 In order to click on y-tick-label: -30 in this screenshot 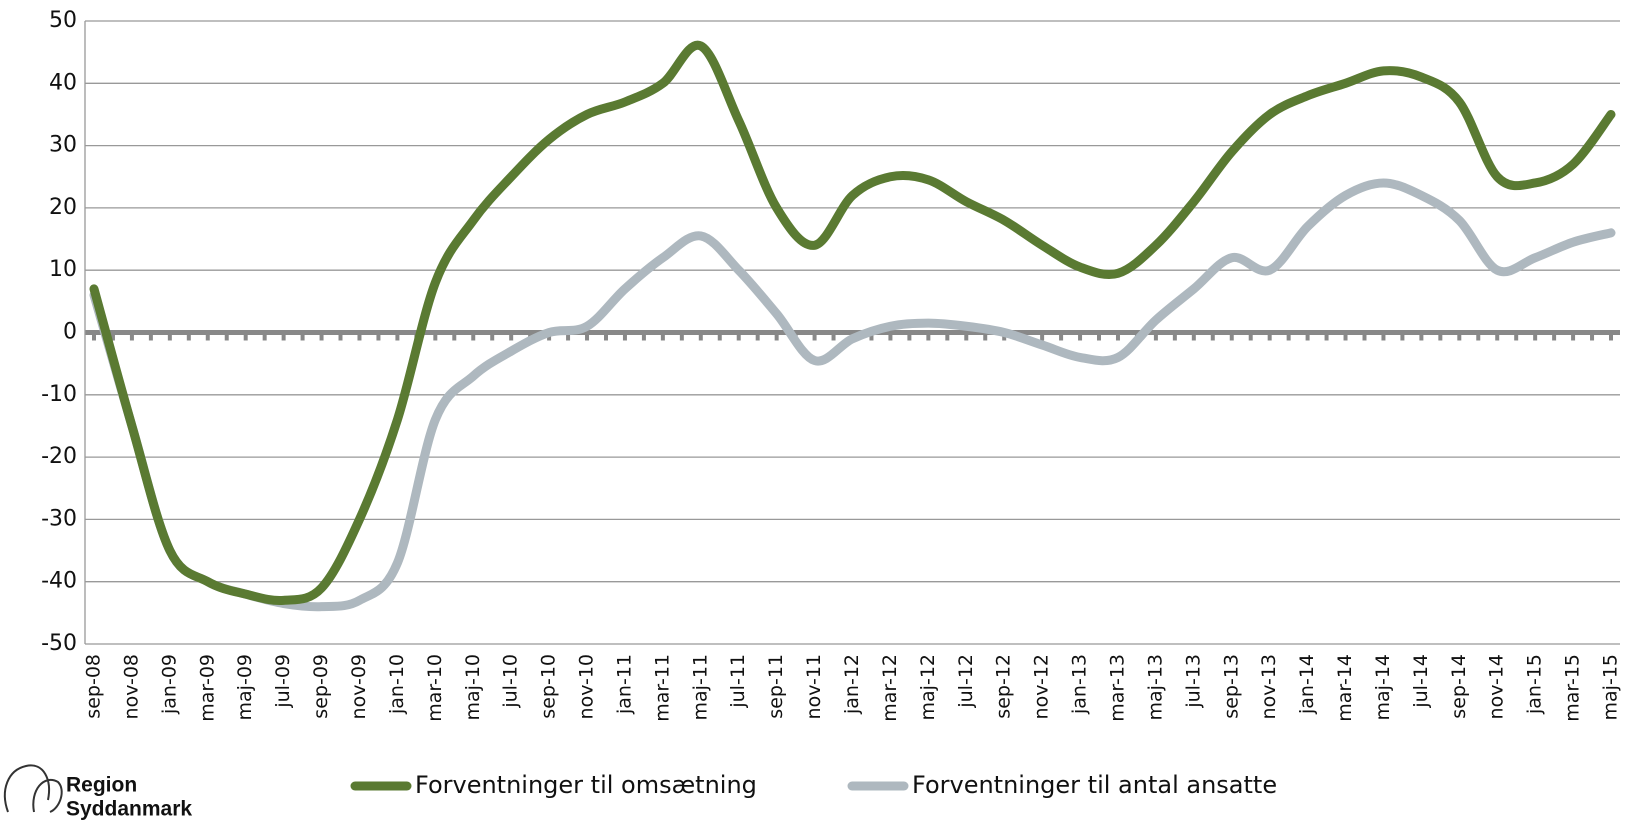, I will do `click(59, 518)`.